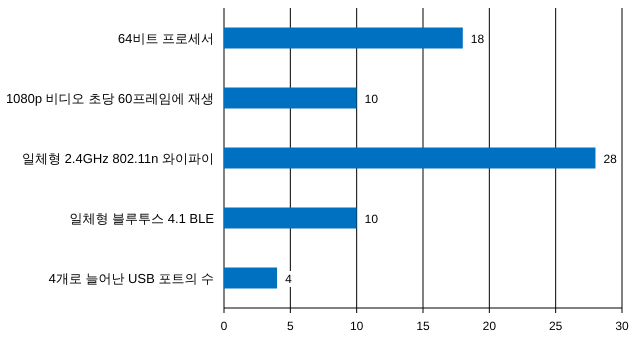 This screenshot has height=340, width=640. I want to click on x-tick-label: 20, so click(489, 326).